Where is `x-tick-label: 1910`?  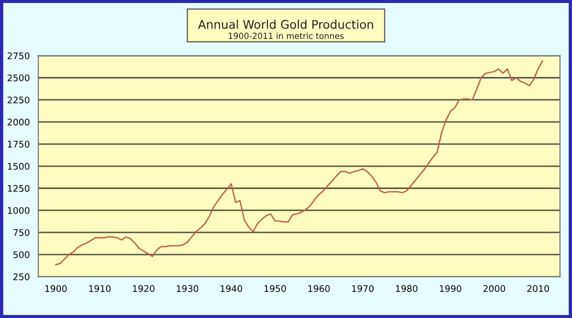 x-tick-label: 1910 is located at coordinates (100, 288).